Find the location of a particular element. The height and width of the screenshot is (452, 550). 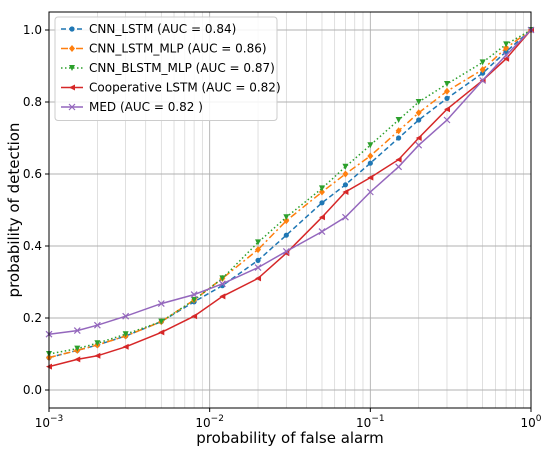

y-tick-label: 1.0 is located at coordinates (32, 30).